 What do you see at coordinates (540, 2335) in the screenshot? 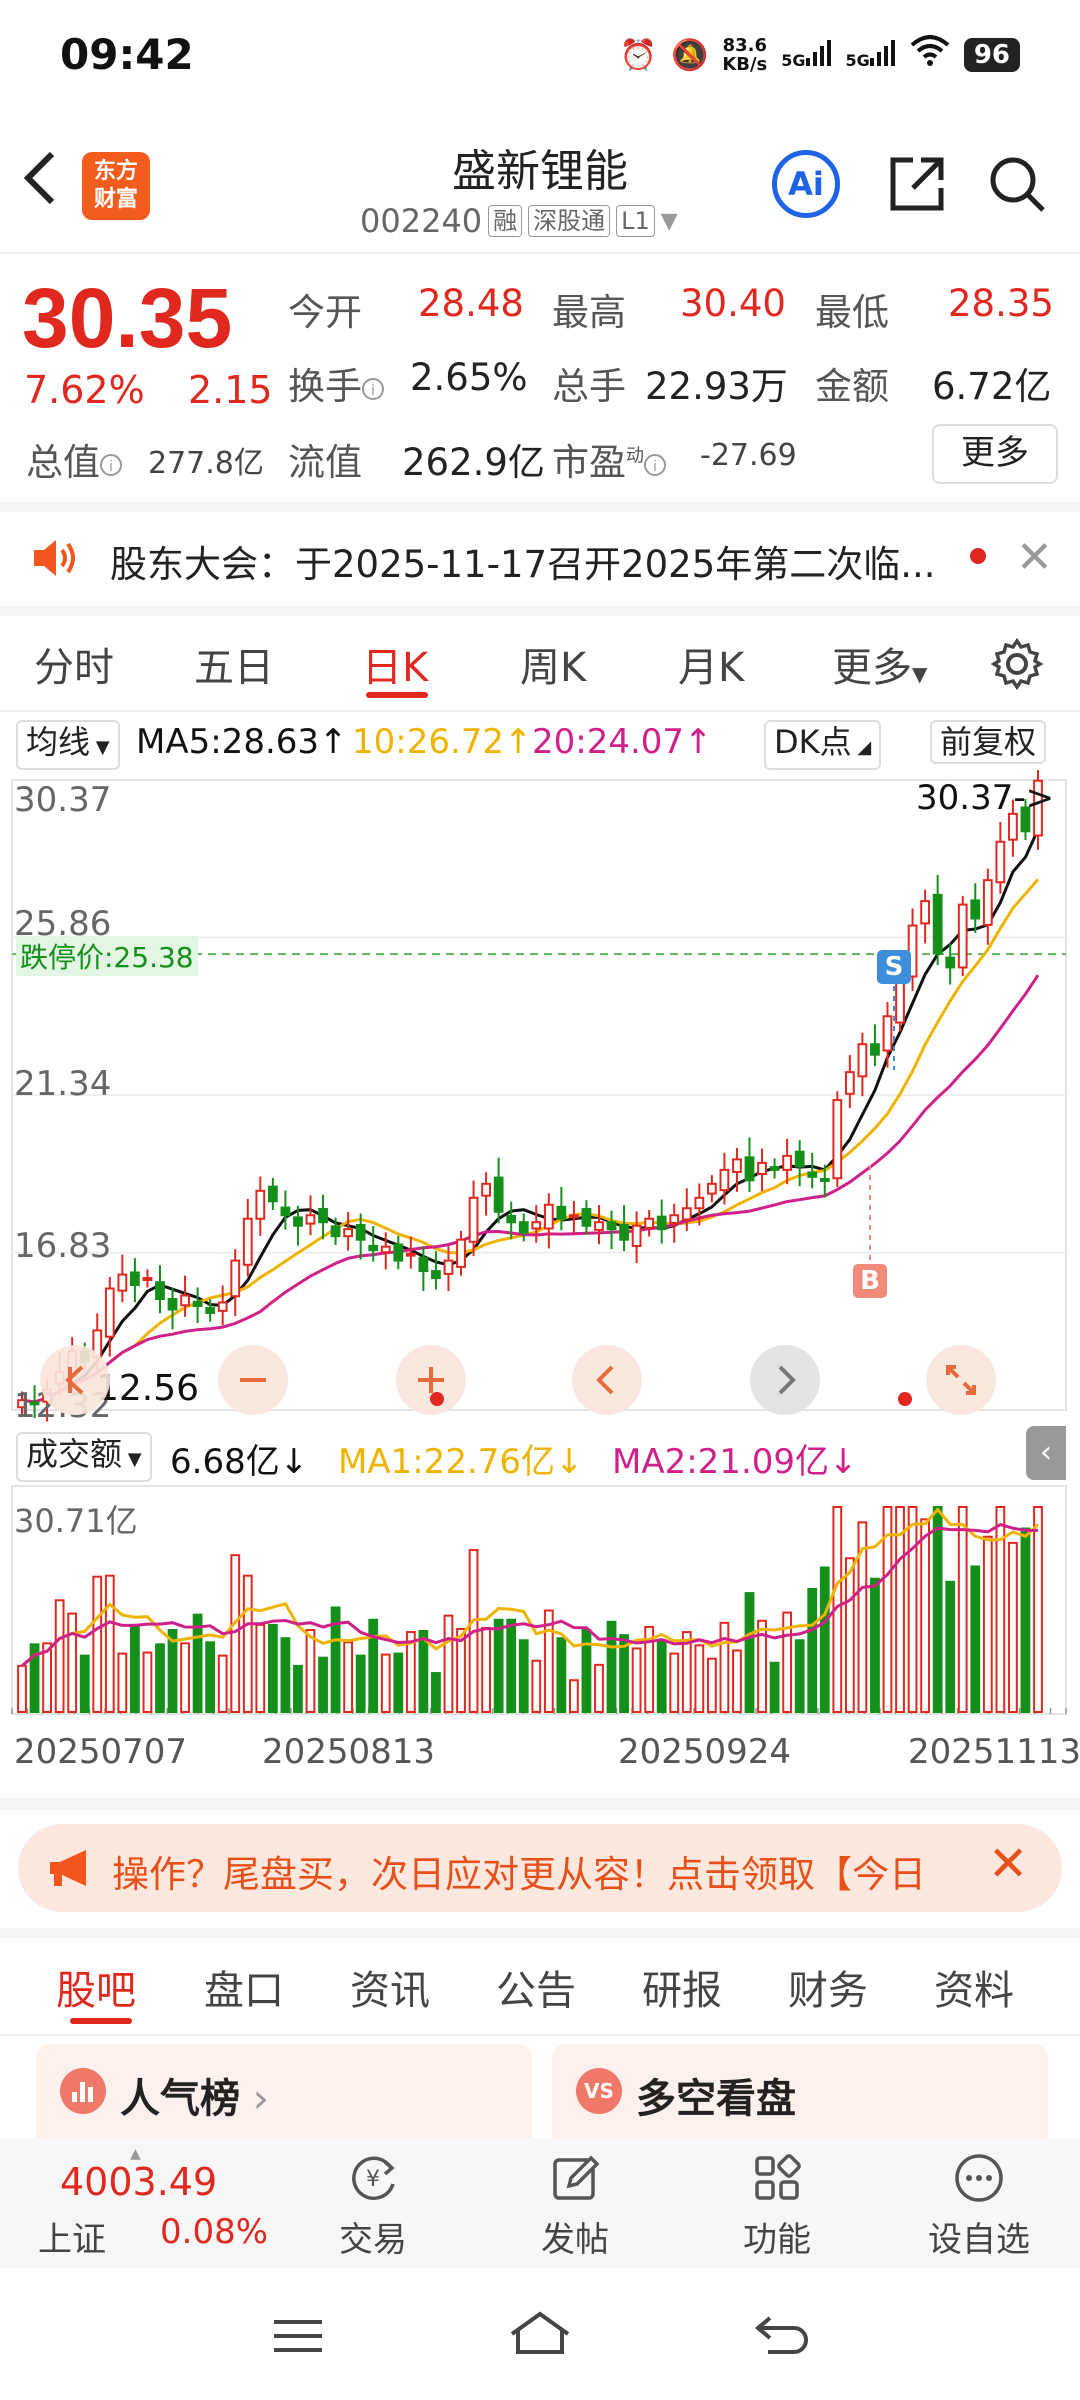
I see `home-icon` at bounding box center [540, 2335].